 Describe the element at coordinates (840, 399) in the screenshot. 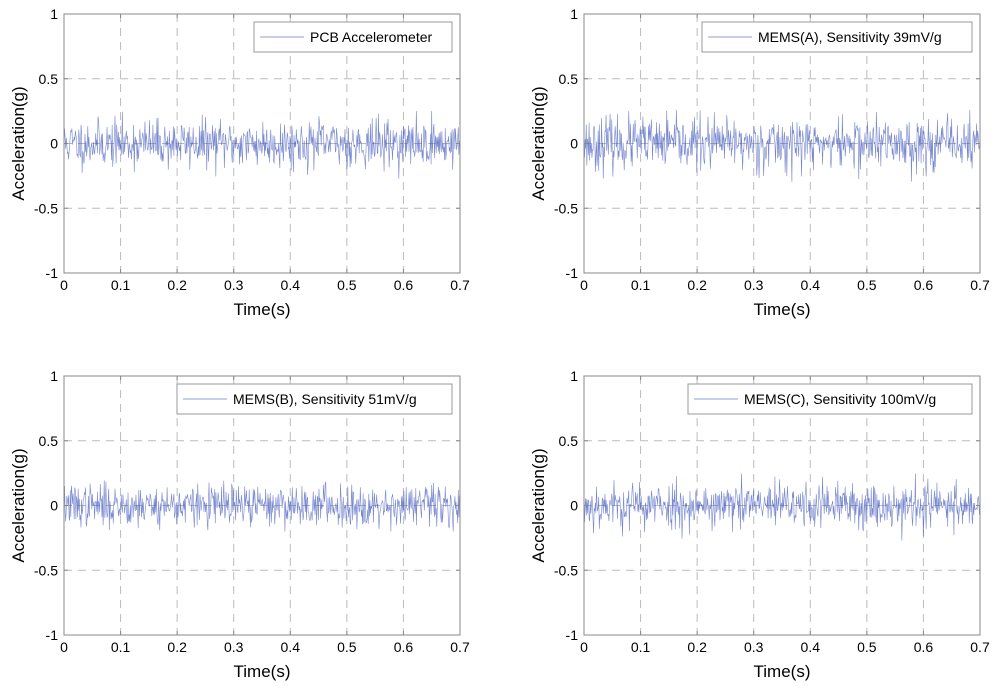

I see `legend-label: MEMS(C), Sensitivity 100mV/g` at that location.